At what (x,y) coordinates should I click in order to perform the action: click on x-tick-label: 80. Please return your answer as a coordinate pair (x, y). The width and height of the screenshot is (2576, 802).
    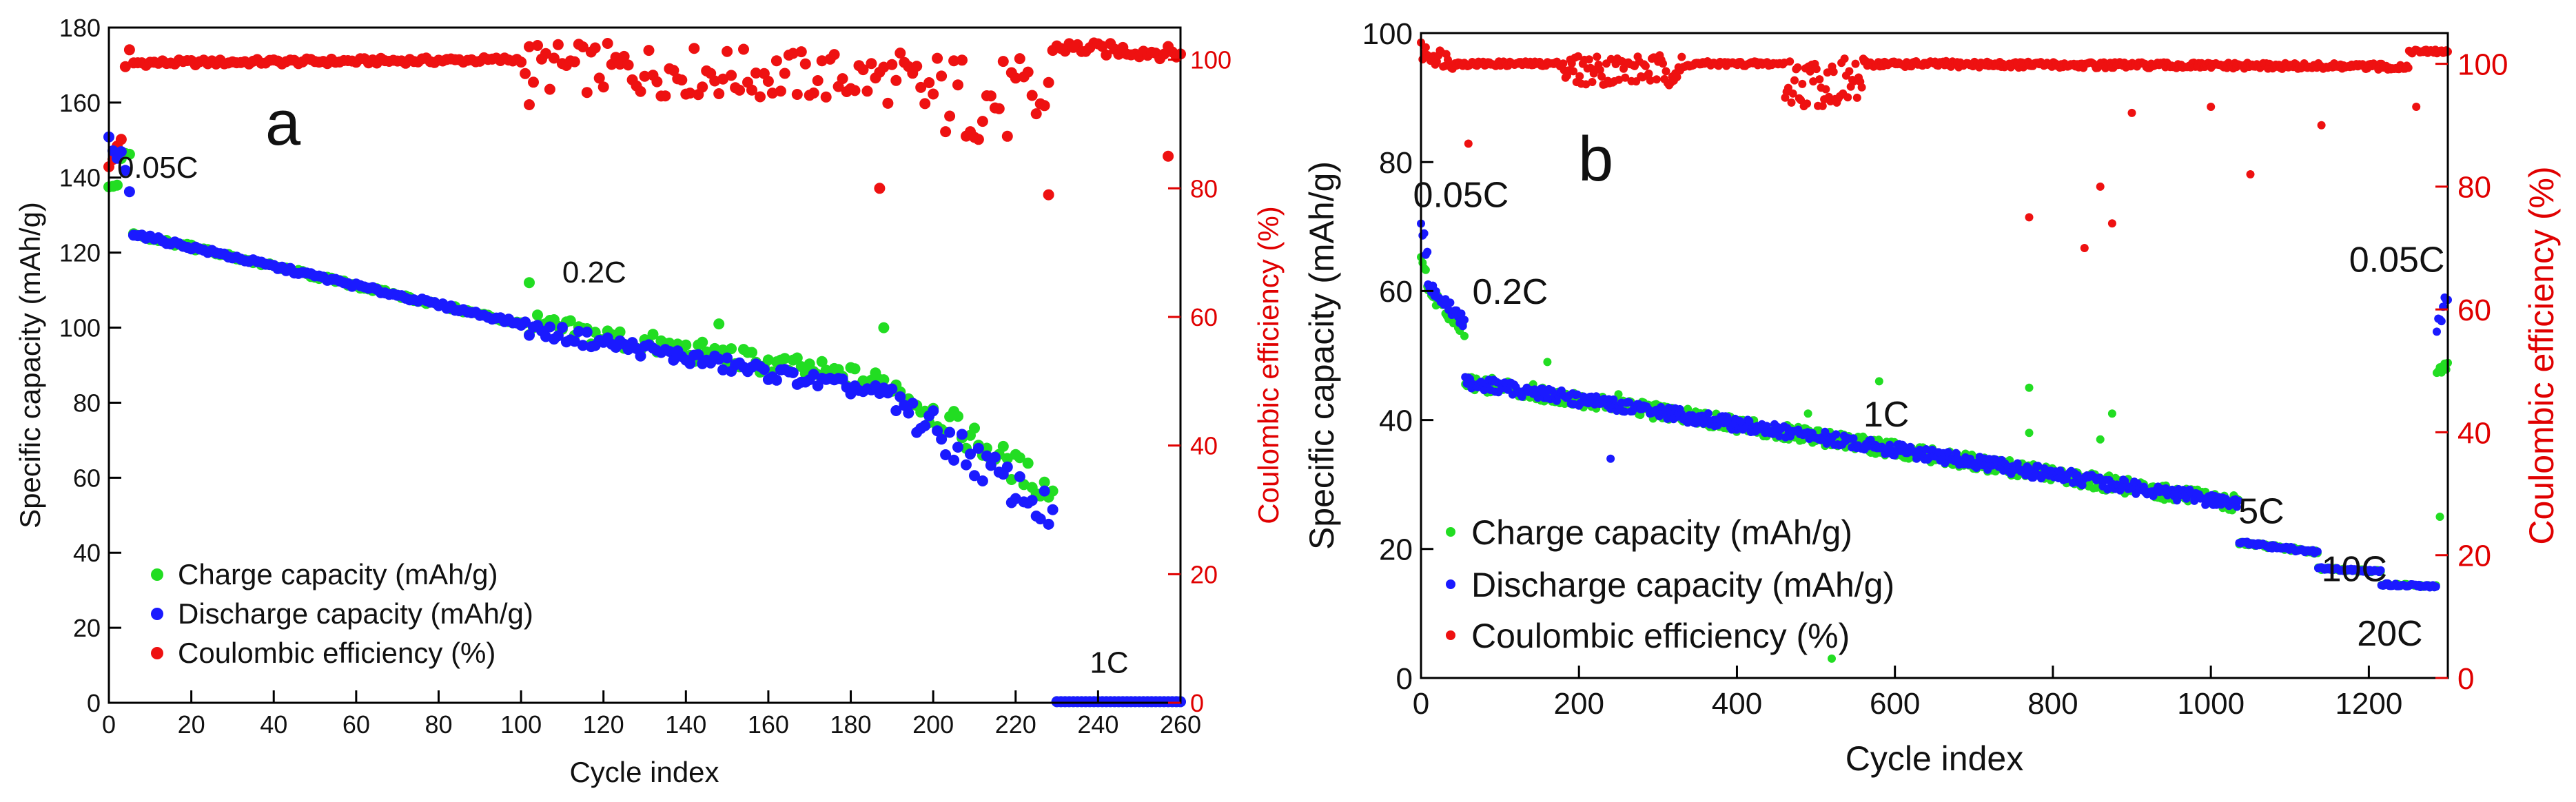
    Looking at the image, I should click on (438, 724).